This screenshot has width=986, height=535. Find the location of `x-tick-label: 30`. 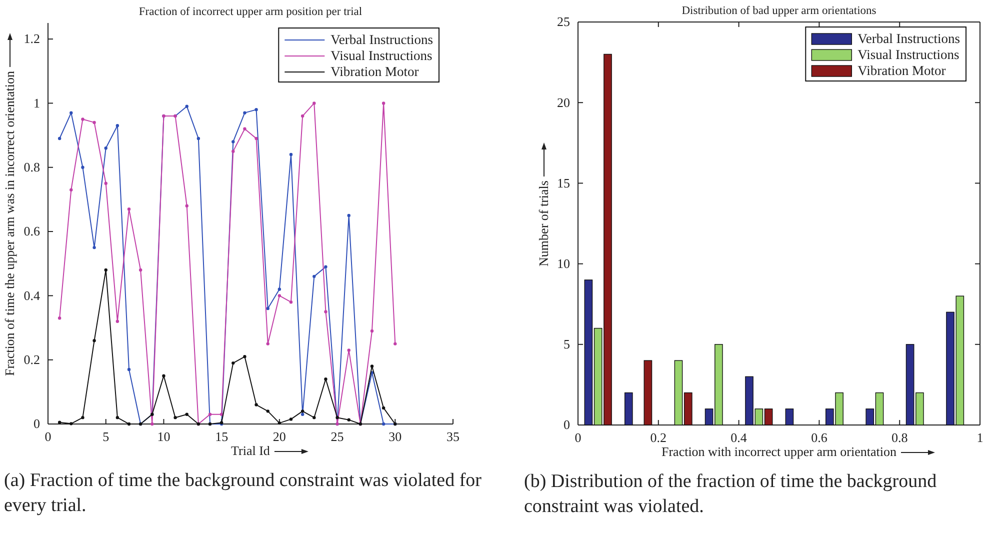

x-tick-label: 30 is located at coordinates (395, 436).